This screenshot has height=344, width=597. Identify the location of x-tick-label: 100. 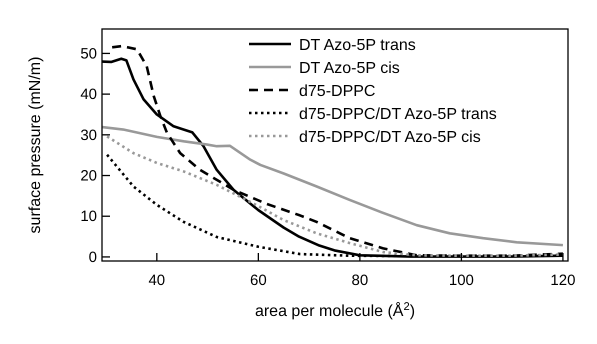
(461, 280).